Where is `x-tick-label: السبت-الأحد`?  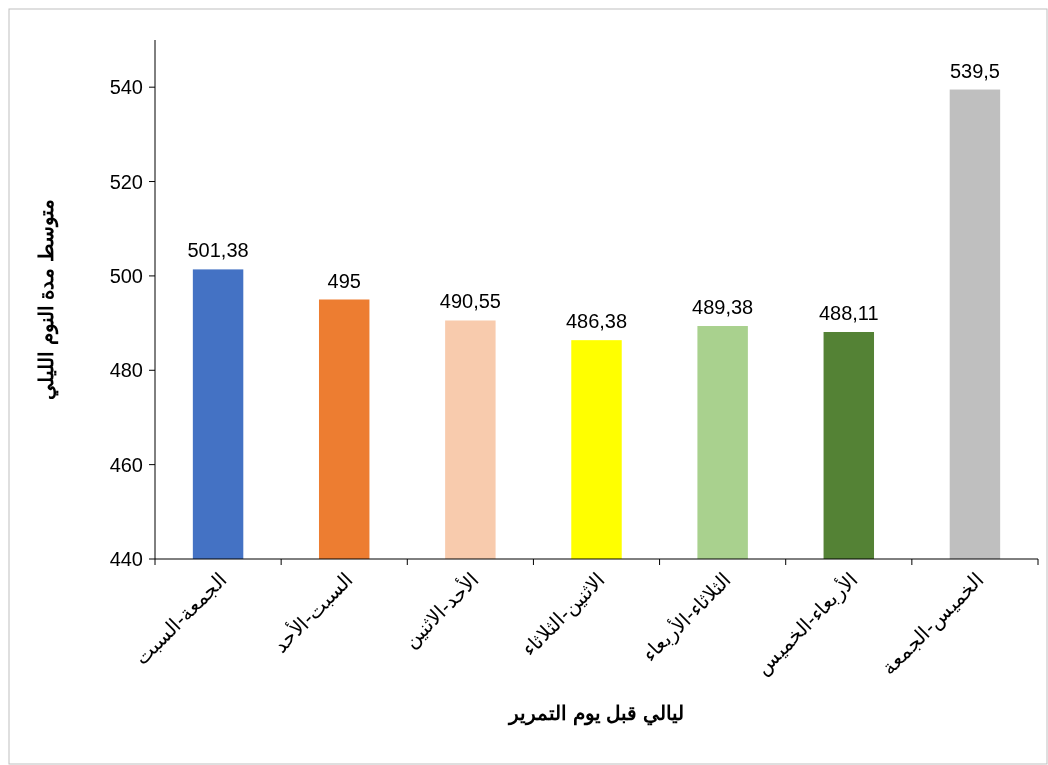 x-tick-label: السبت-الأحد is located at coordinates (312, 611).